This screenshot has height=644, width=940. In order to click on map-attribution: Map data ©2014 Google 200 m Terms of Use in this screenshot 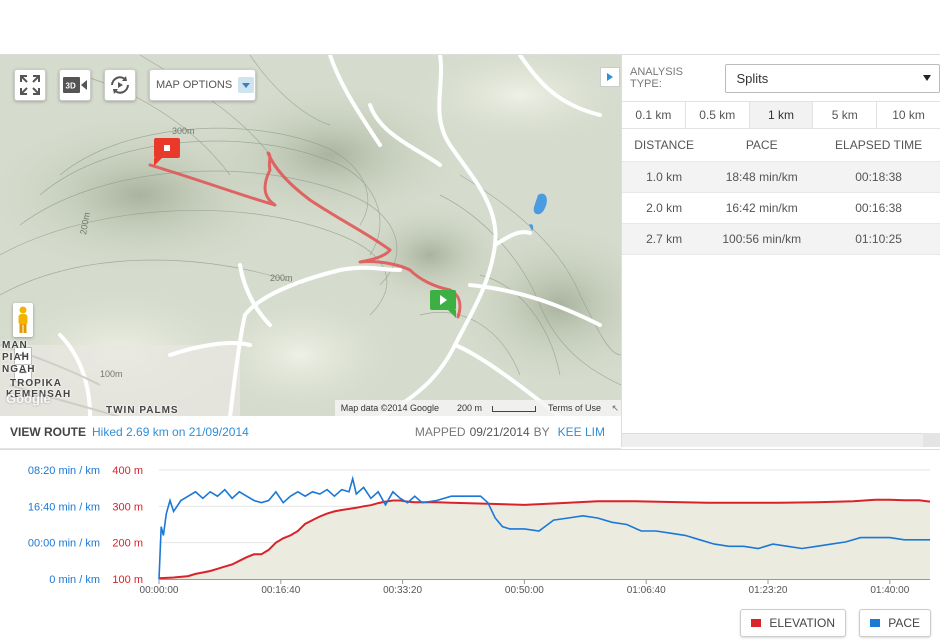, I will do `click(477, 408)`.